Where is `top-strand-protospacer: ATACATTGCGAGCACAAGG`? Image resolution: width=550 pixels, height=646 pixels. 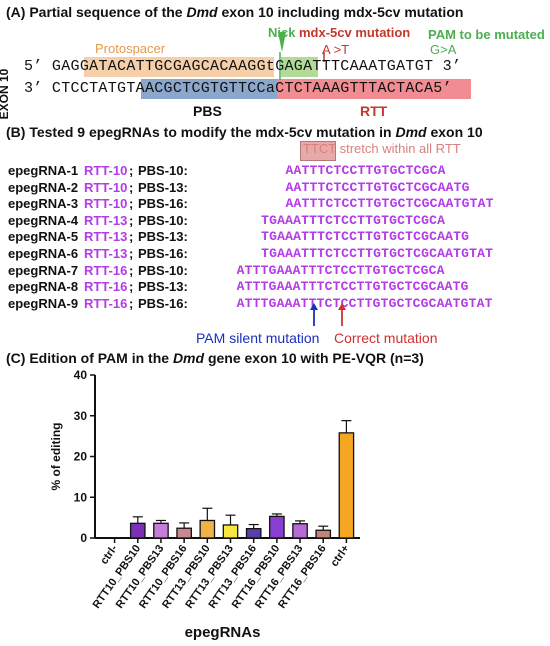
top-strand-protospacer: ATACATTGCGAGCACAAGG is located at coordinates (177, 66).